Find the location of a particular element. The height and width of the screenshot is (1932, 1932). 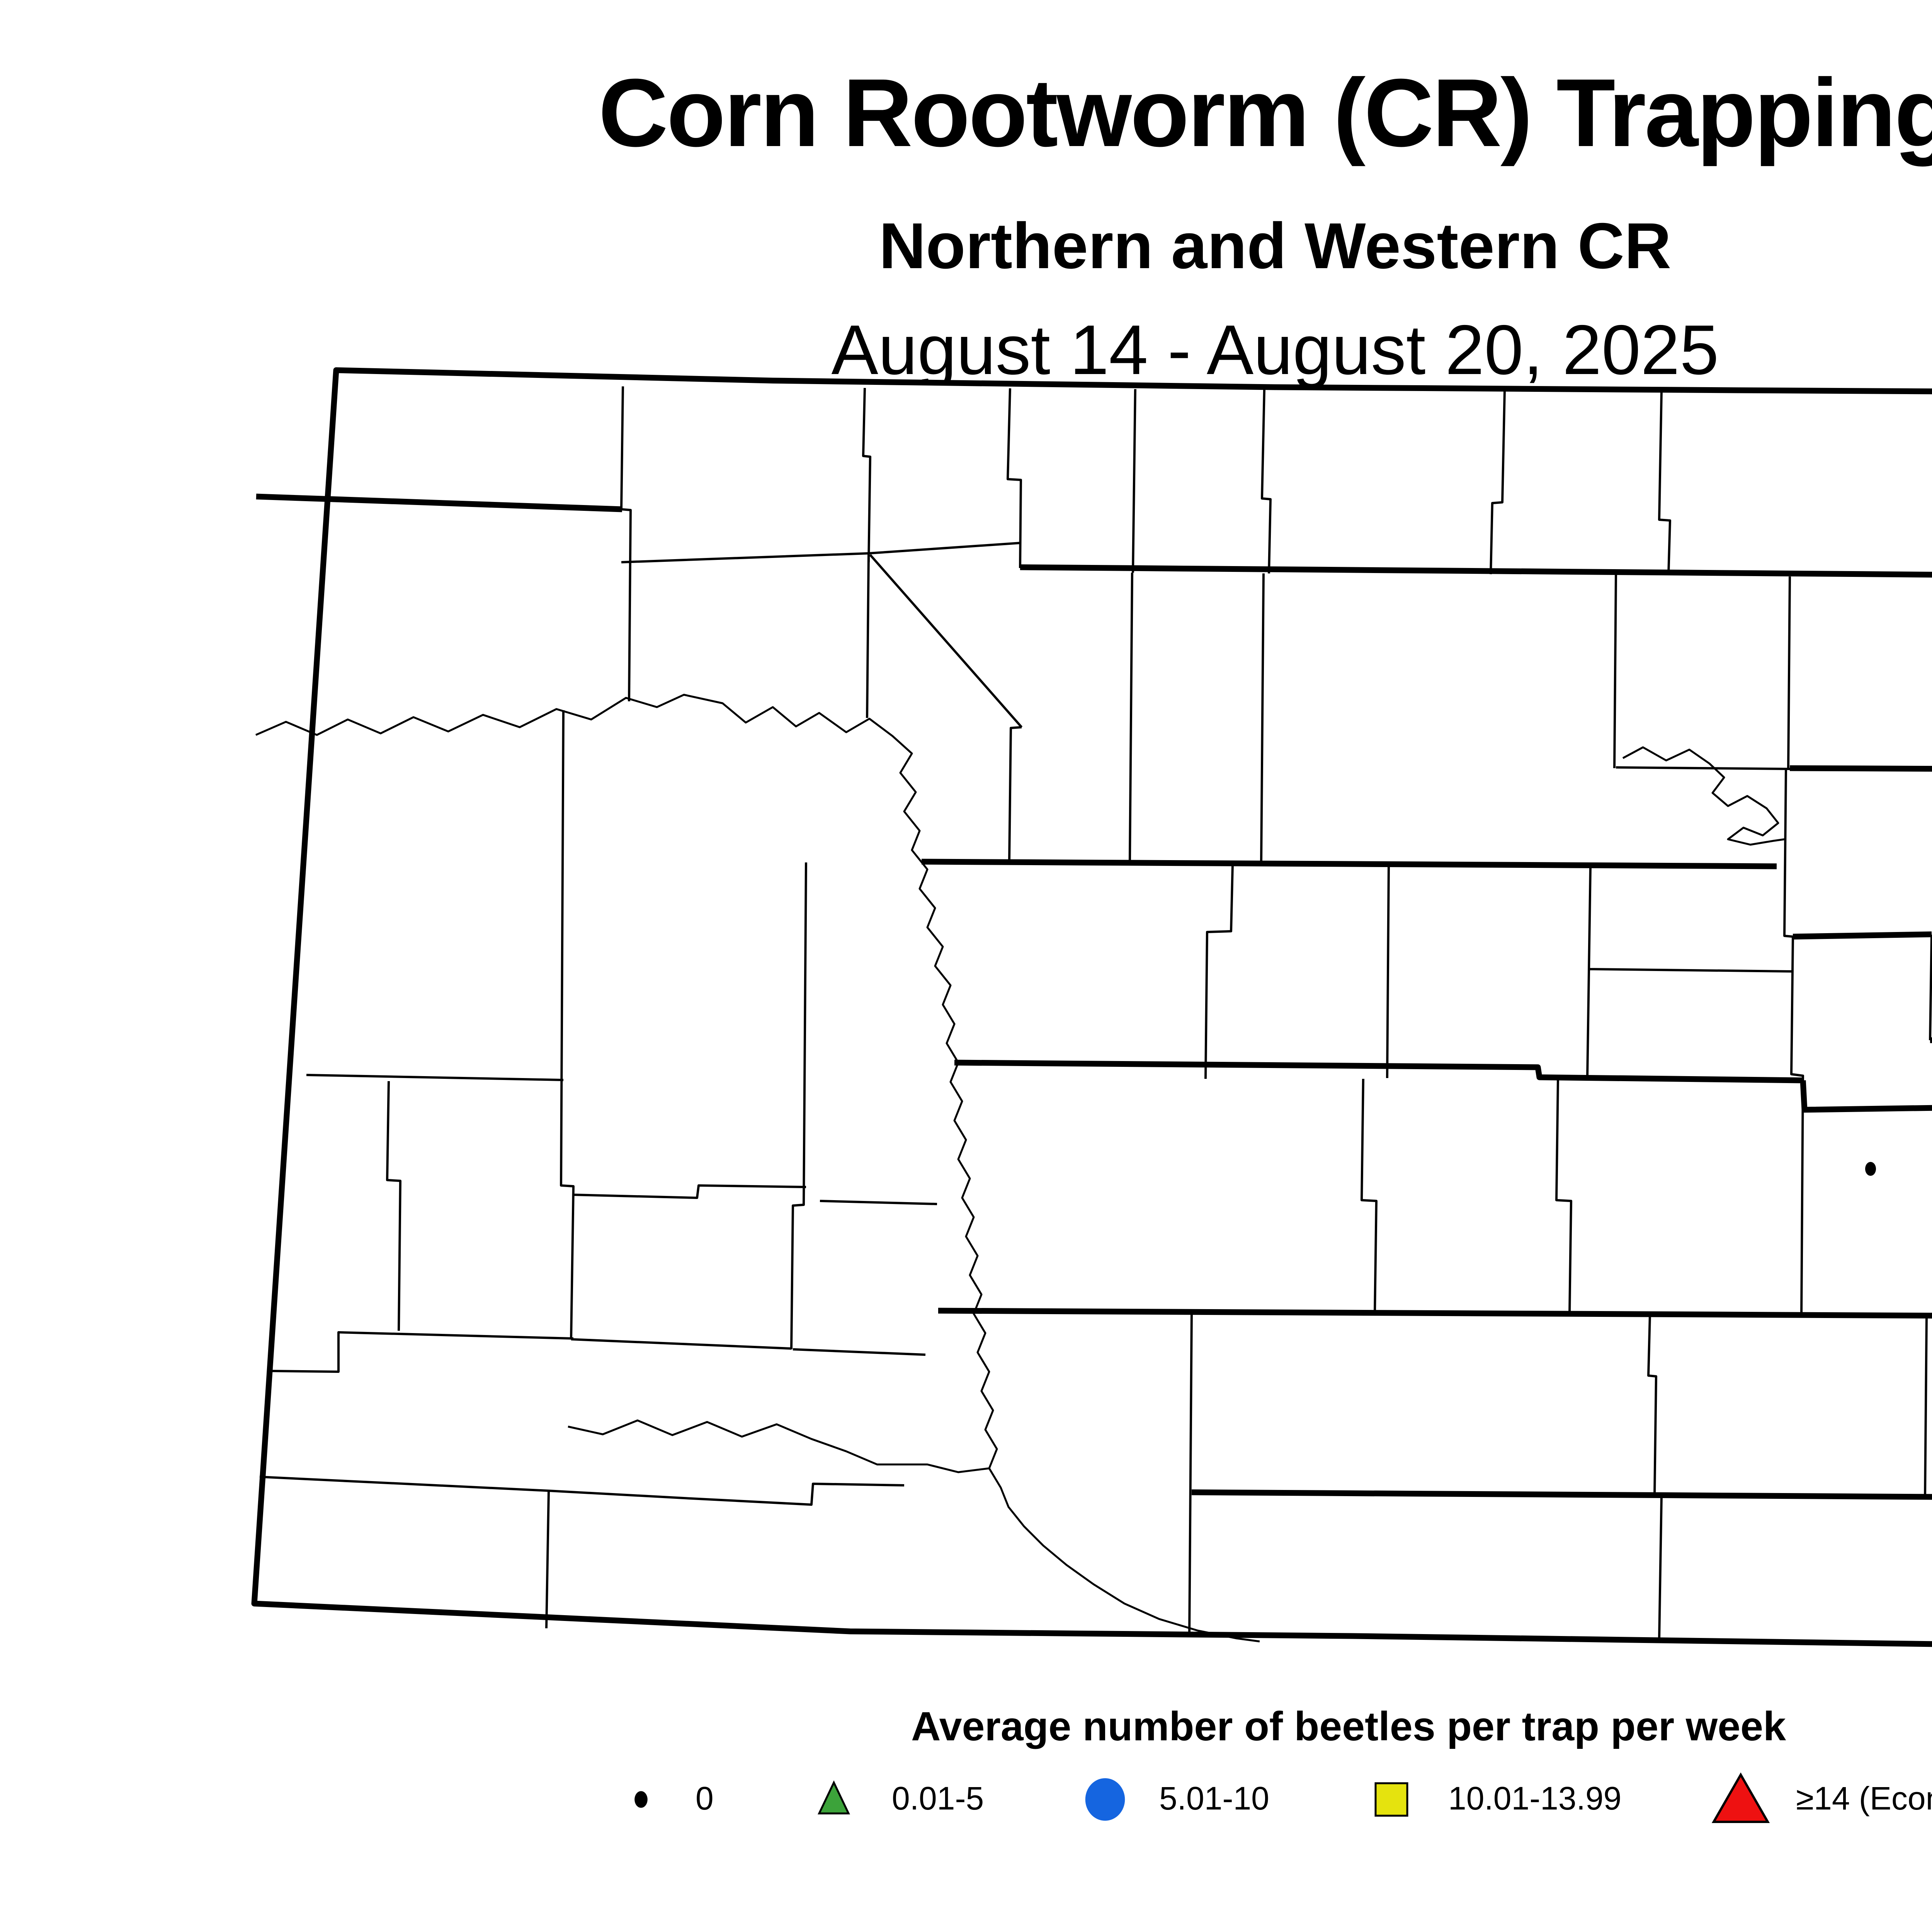

high-marker is located at coordinates (1391, 1799).